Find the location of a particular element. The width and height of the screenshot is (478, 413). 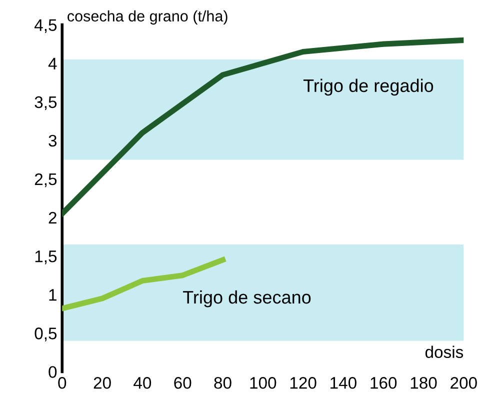

x-axis-title: dosis is located at coordinates (444, 352).